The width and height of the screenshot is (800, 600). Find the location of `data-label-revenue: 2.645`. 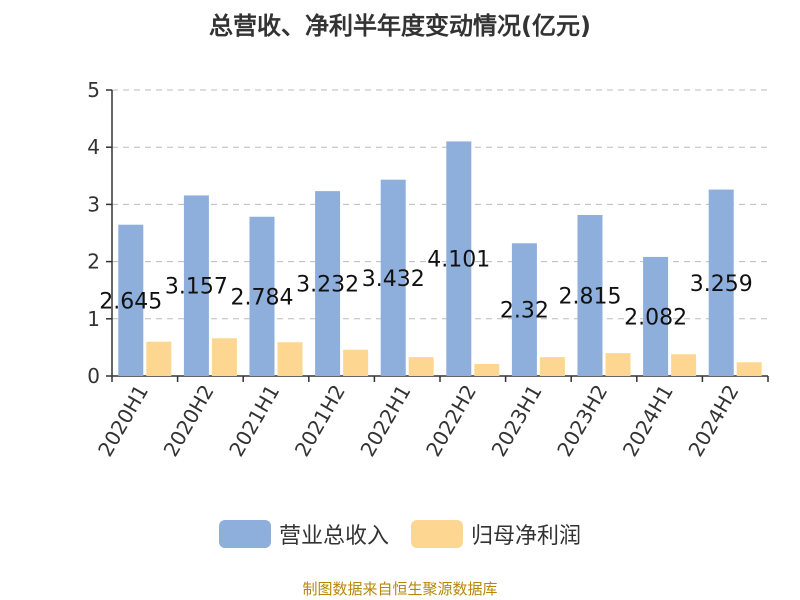

data-label-revenue: 2.645 is located at coordinates (130, 301).